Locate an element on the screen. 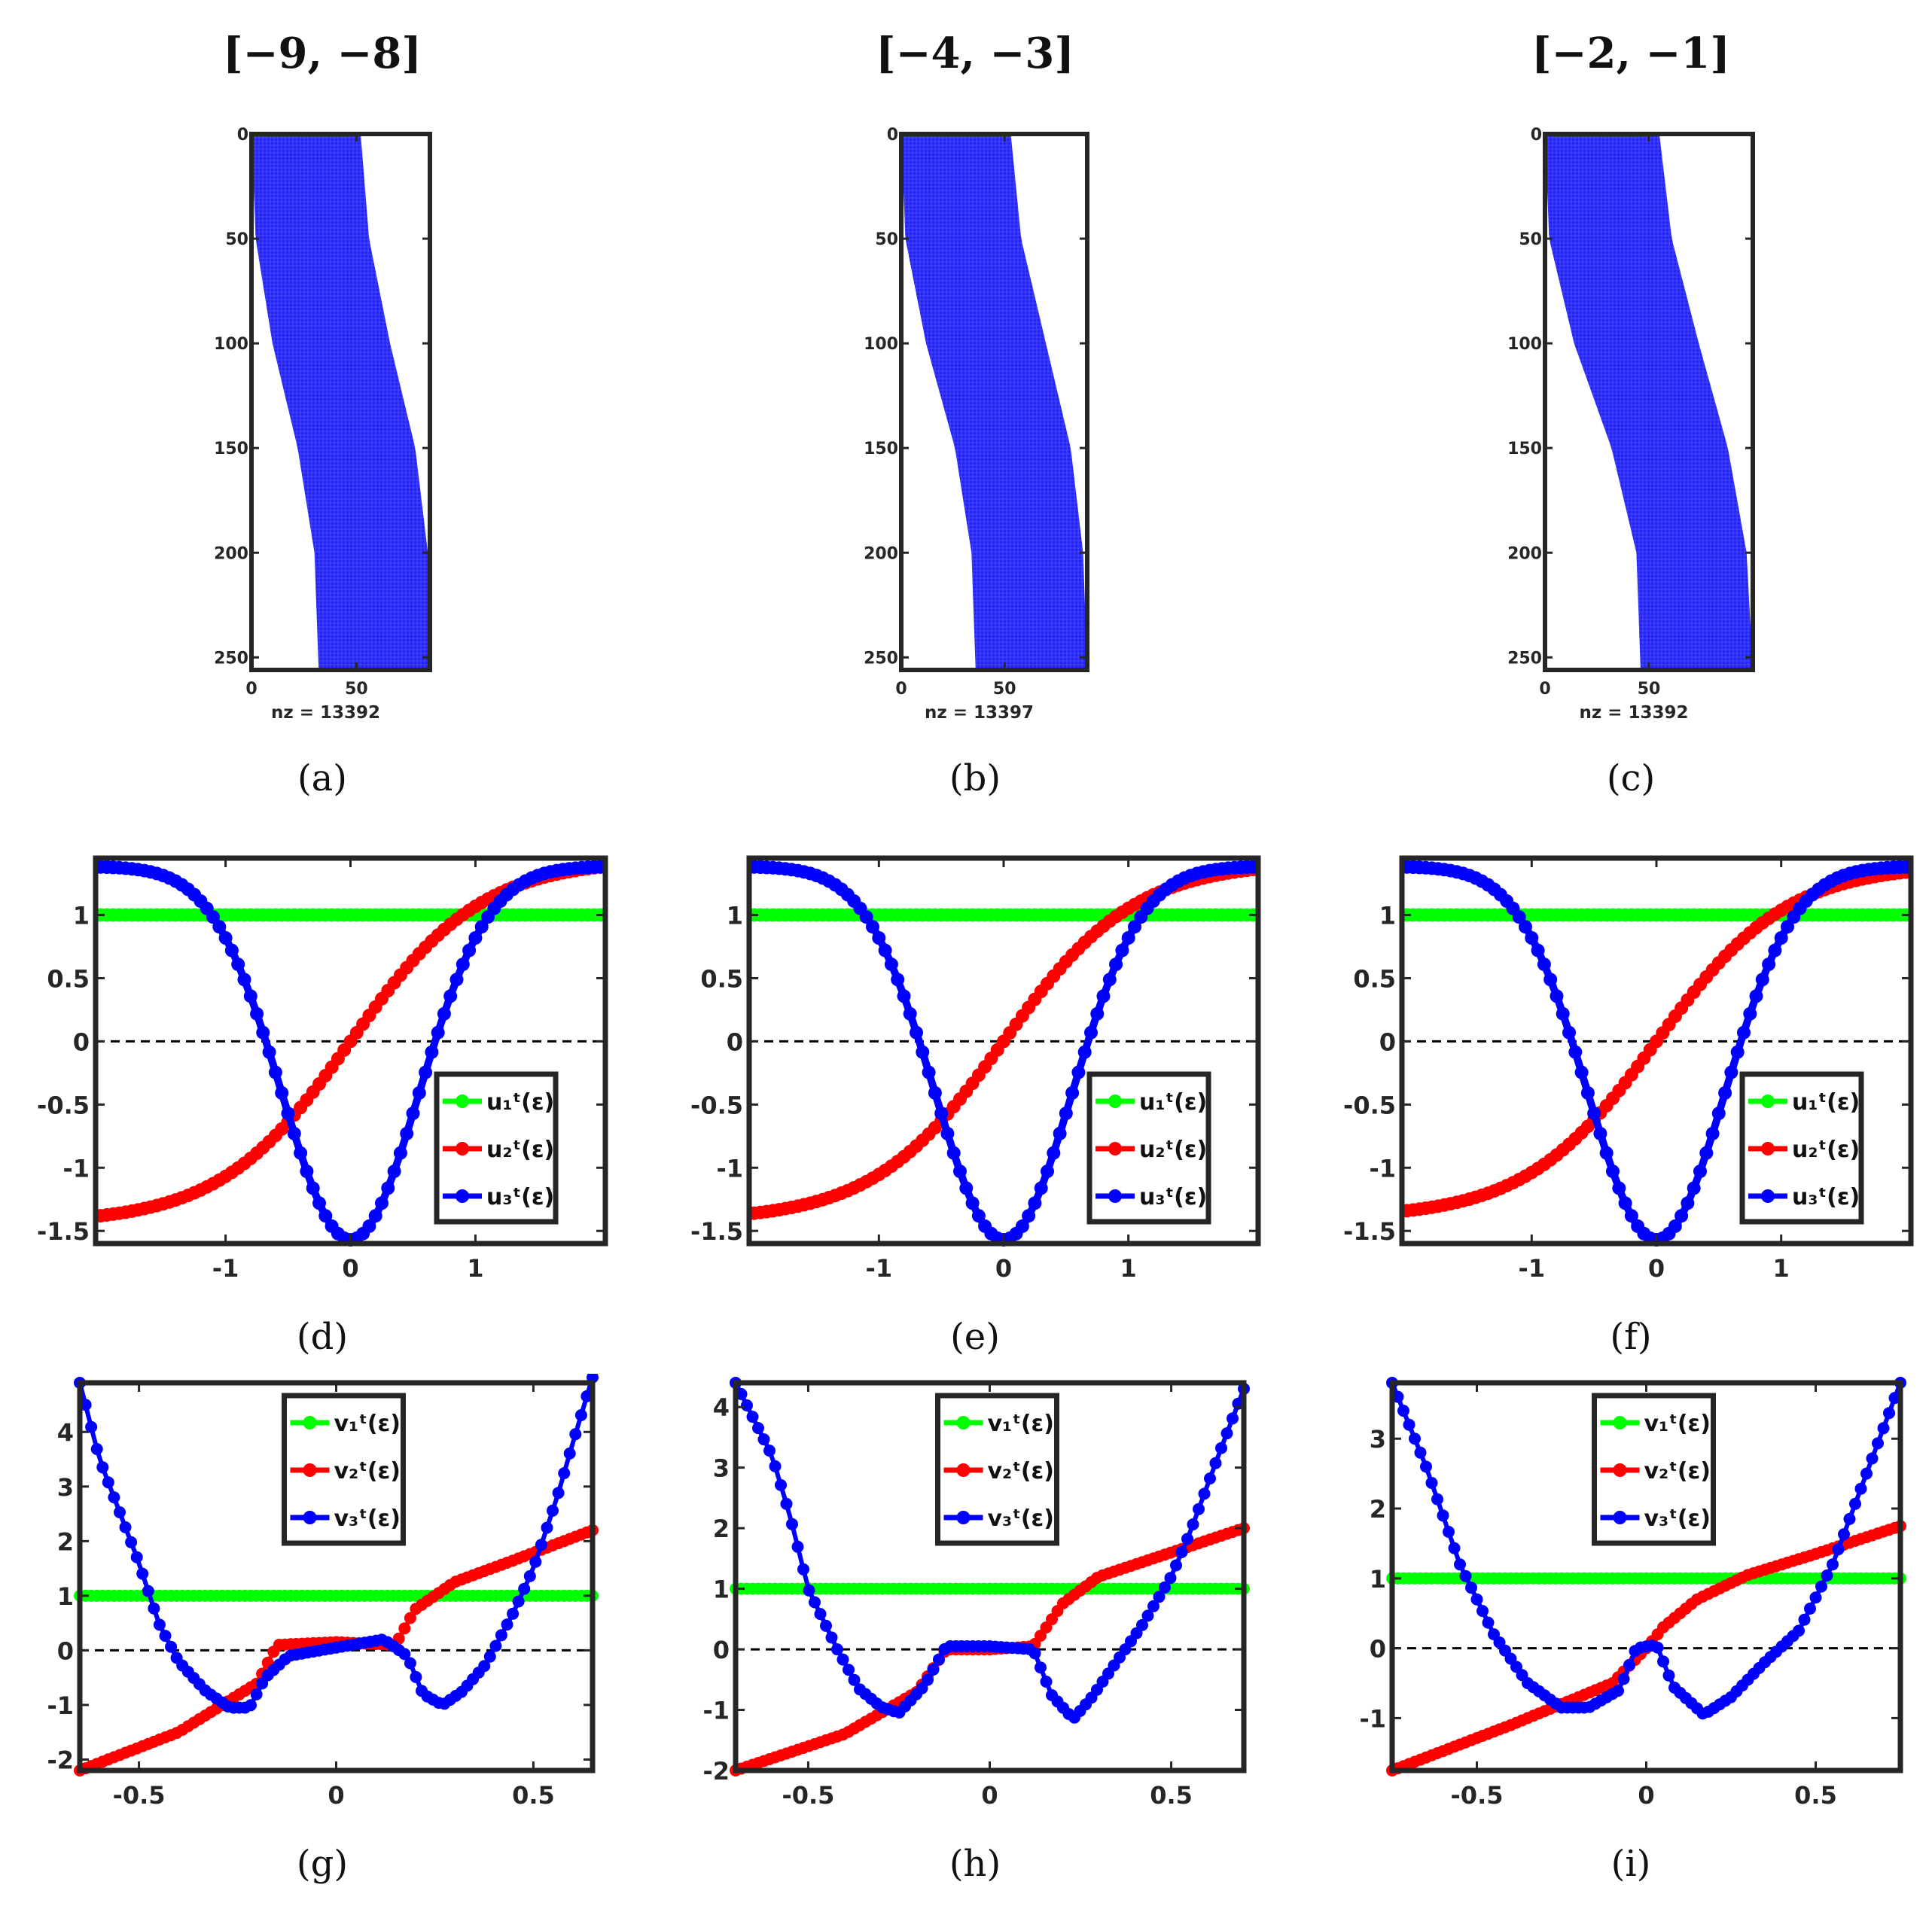  y-tick-label: 2 is located at coordinates (65, 1541).